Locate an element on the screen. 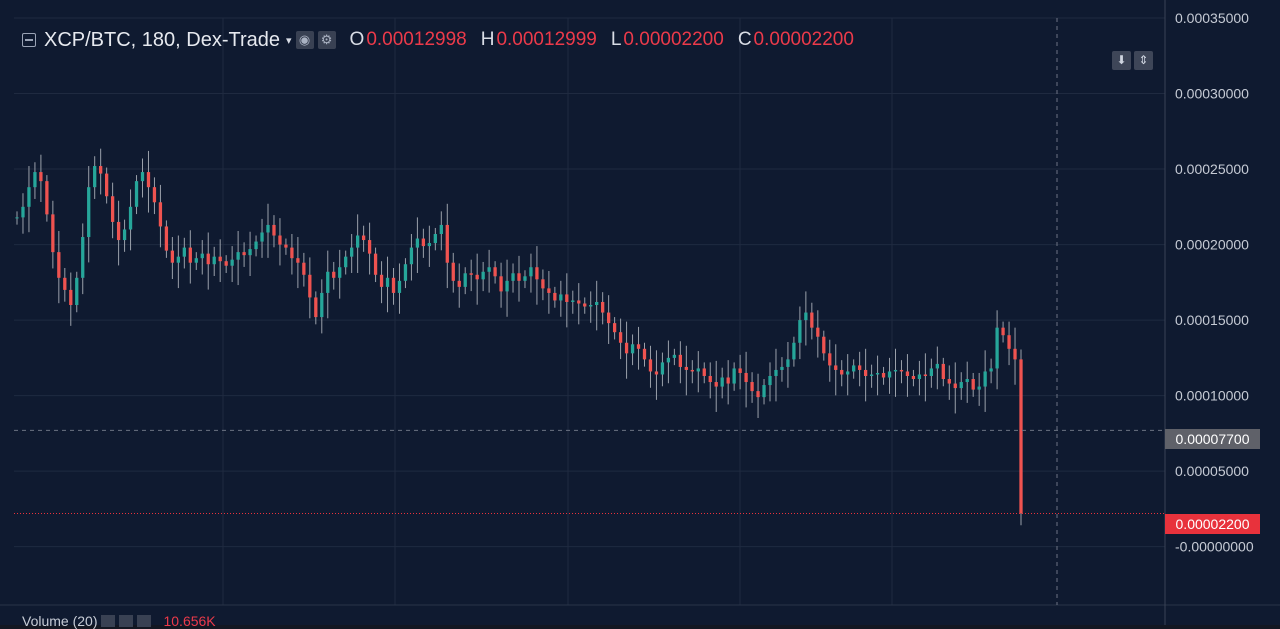  collapse-legend-icon is located at coordinates (29, 40).